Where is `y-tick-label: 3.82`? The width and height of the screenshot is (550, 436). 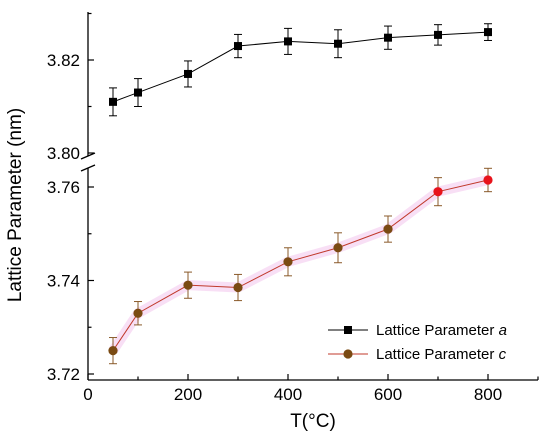 y-tick-label: 3.82 is located at coordinates (63, 60).